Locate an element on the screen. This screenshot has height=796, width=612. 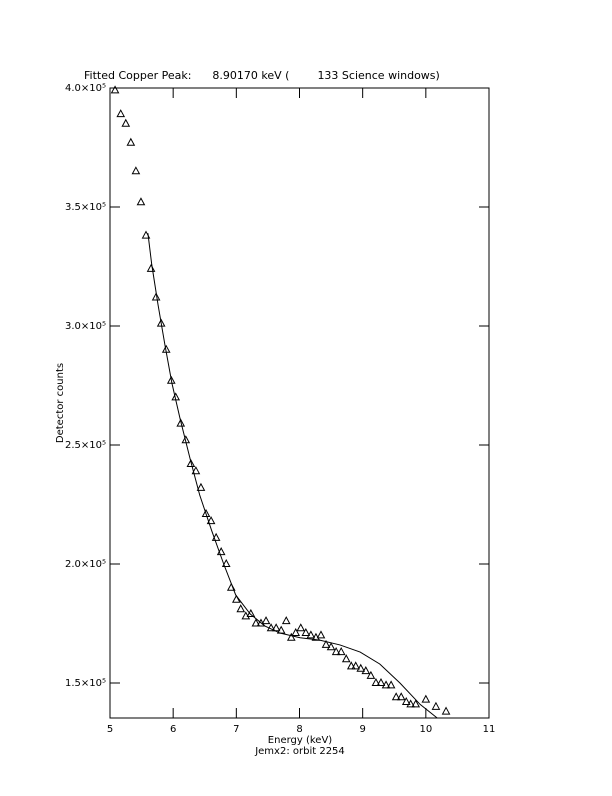
x-tick-label: 11 is located at coordinates (489, 729).